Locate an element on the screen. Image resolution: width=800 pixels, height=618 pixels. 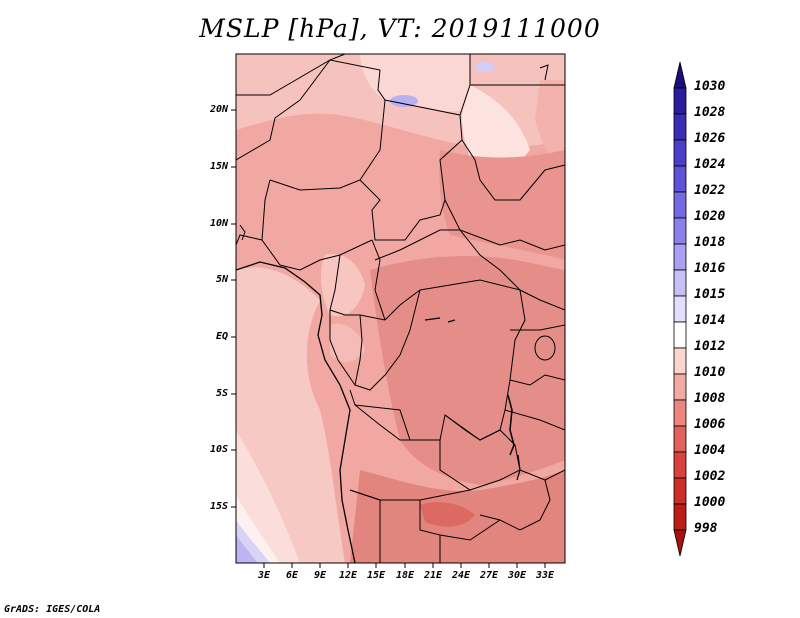
colorbar-label: 1024 is located at coordinates (710, 164).